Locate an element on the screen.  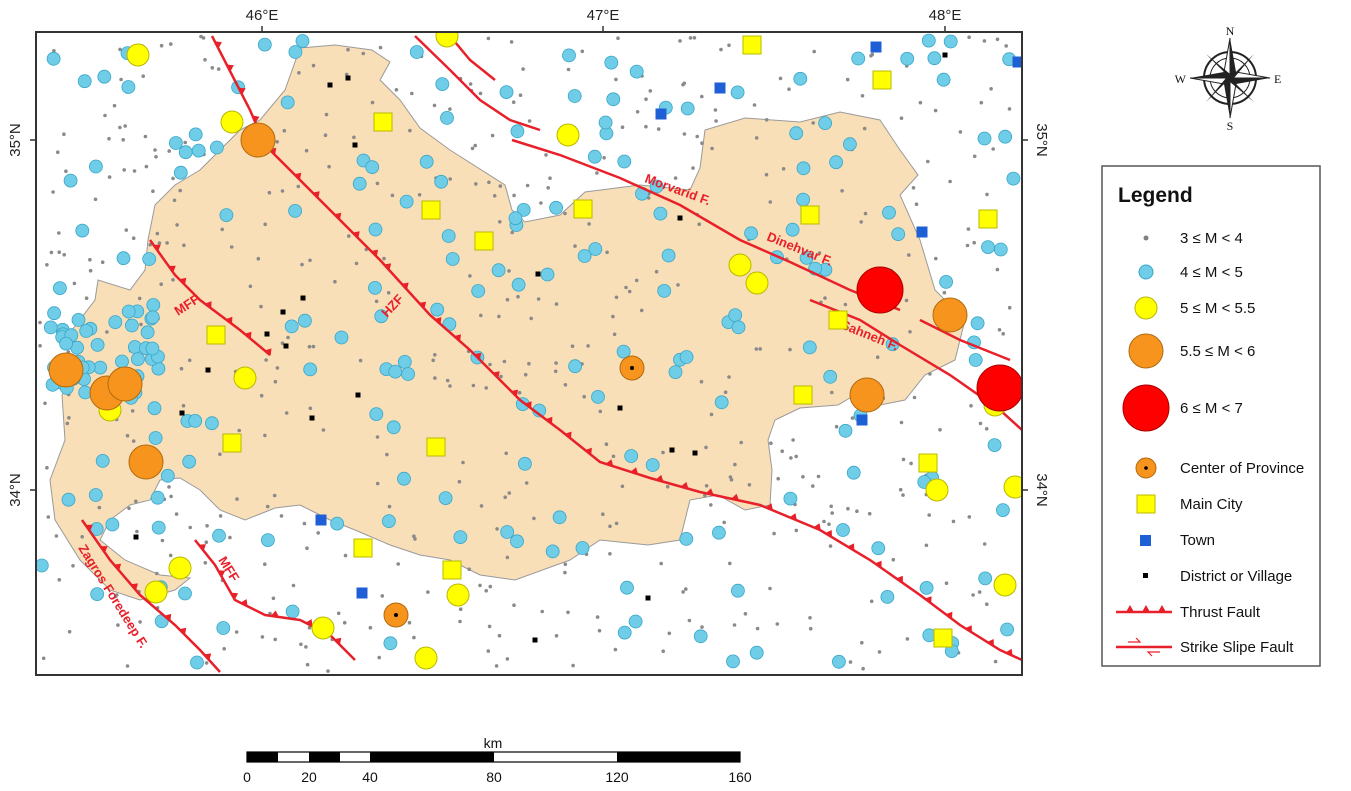
event-m5.5-6 is located at coordinates (950, 315).